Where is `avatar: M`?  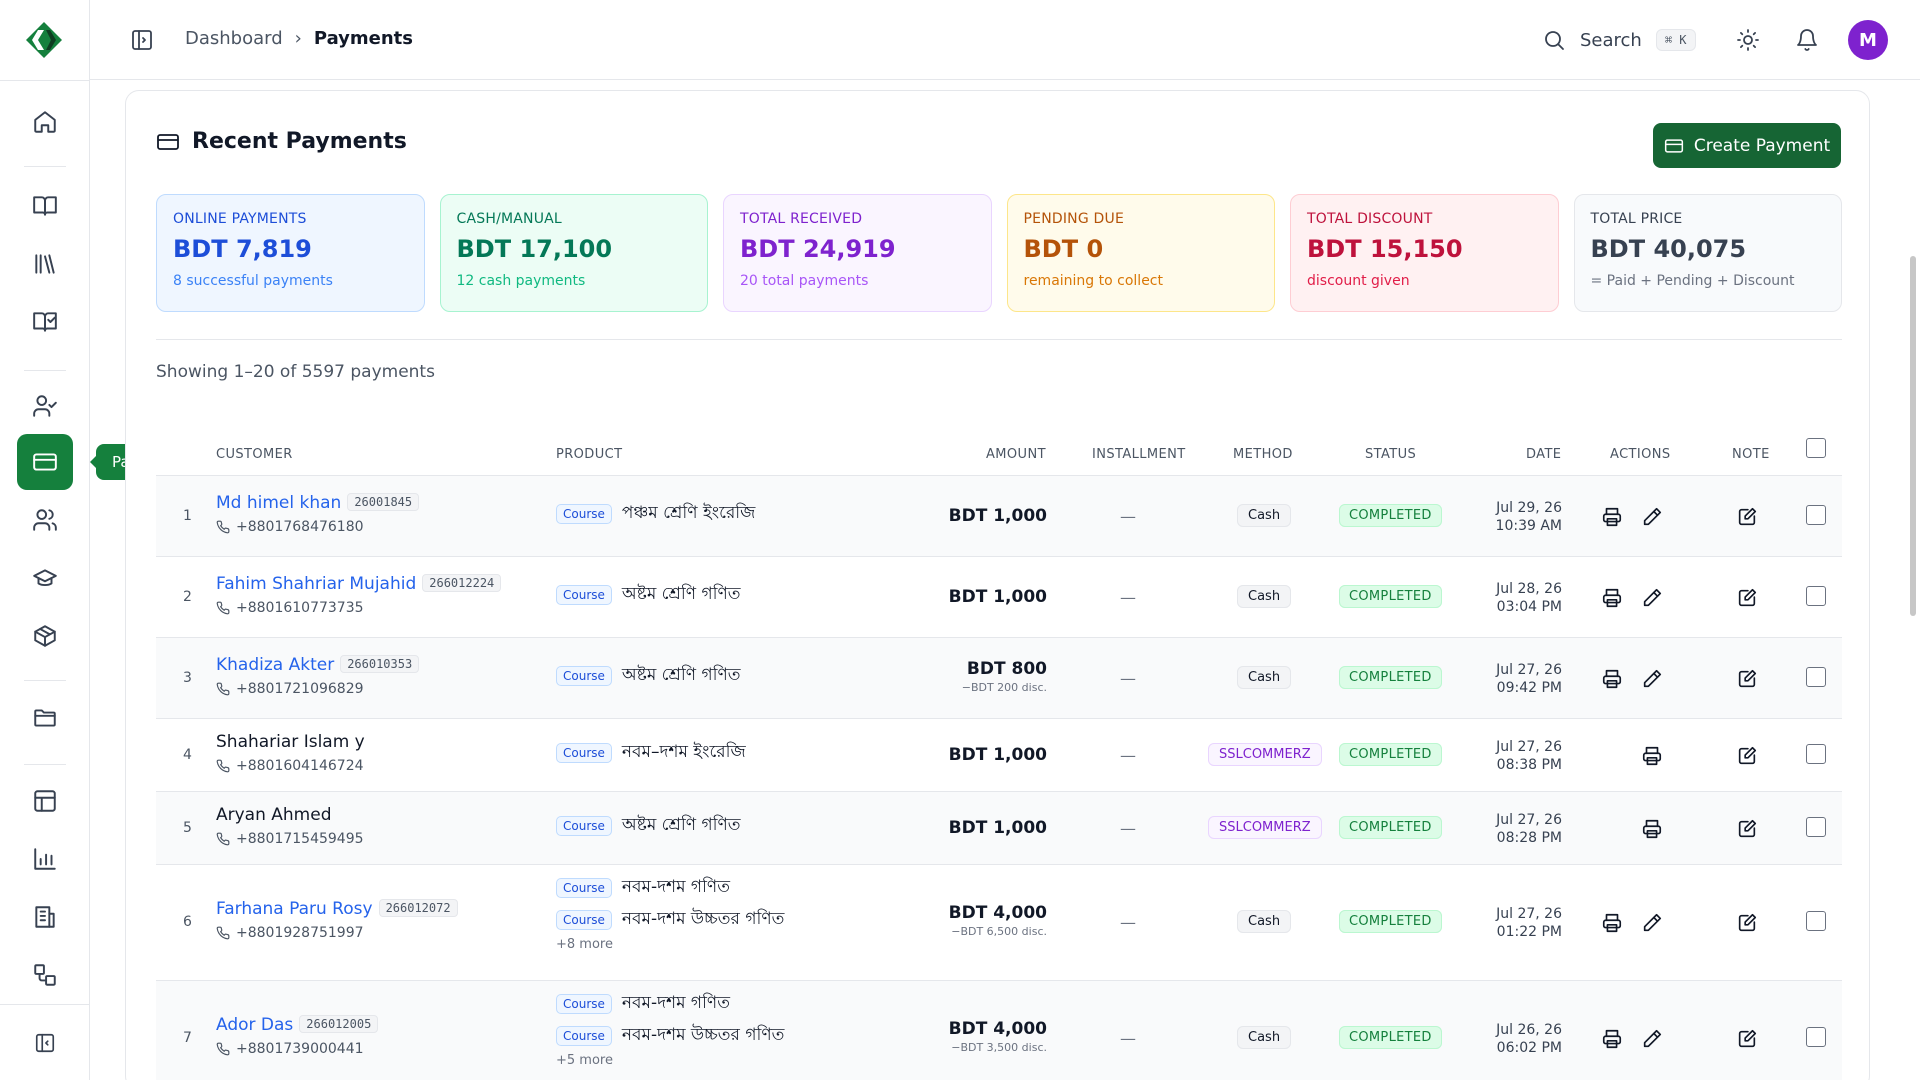 avatar: M is located at coordinates (1868, 40).